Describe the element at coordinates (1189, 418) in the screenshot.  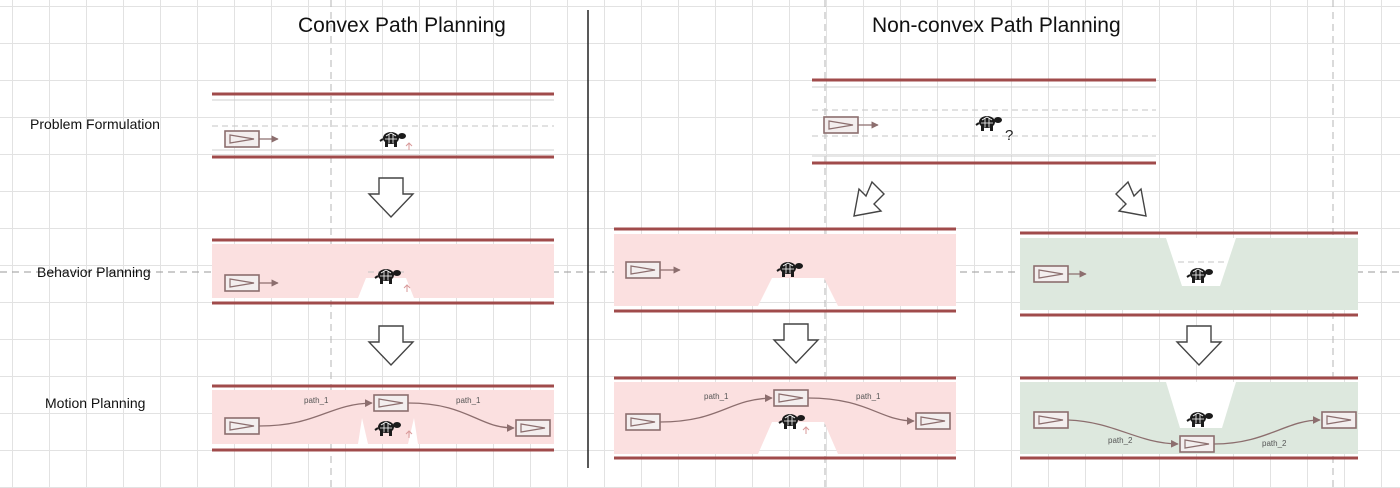
I see `nonconvex-right-motion-panel: path_2 path_2` at that location.